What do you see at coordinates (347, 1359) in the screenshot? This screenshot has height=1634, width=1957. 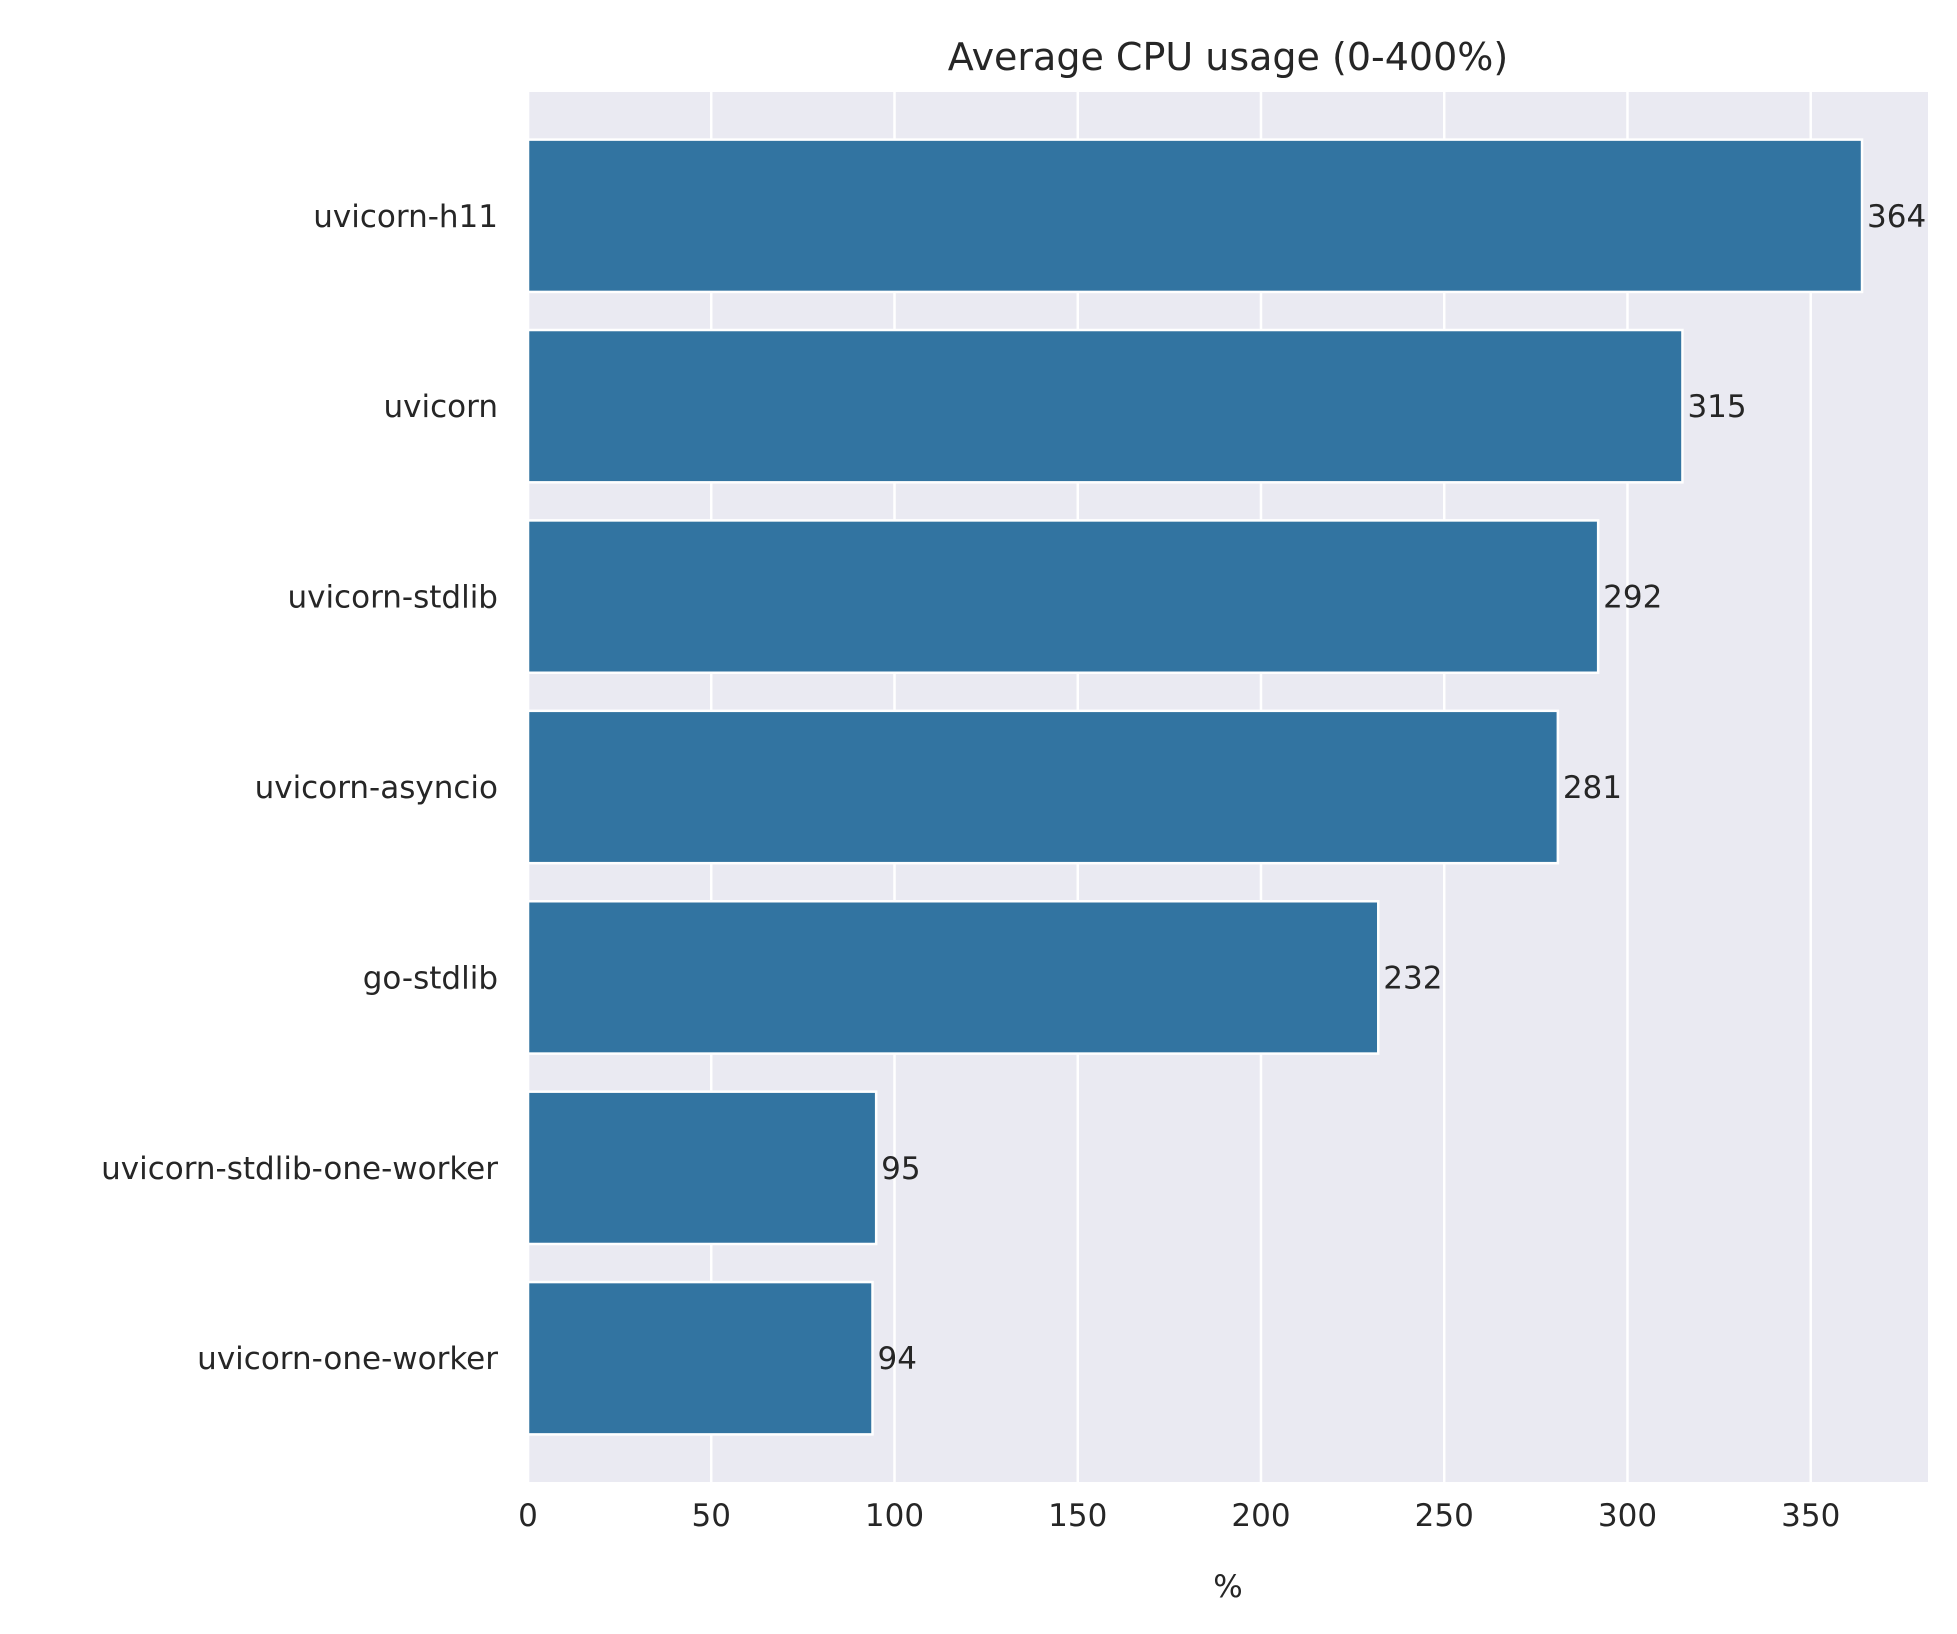 I see `category-label-uvicorn-one-worker: uvicorn-one-worker` at bounding box center [347, 1359].